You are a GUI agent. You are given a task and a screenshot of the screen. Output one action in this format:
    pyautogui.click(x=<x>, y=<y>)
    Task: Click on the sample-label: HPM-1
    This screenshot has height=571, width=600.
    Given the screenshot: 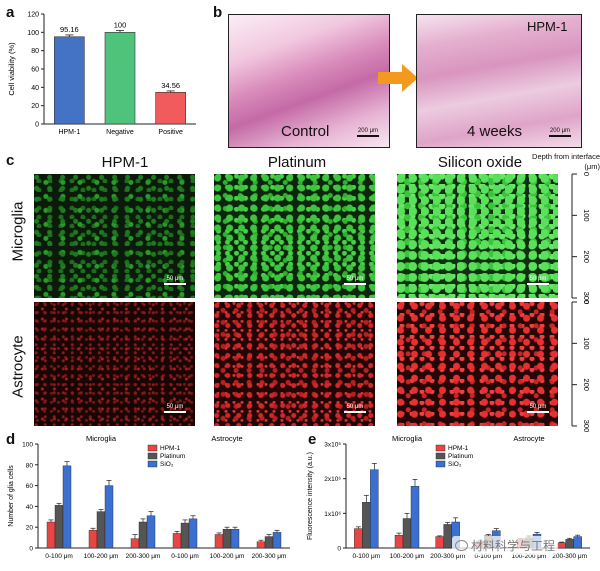 What is the action you would take?
    pyautogui.click(x=547, y=26)
    